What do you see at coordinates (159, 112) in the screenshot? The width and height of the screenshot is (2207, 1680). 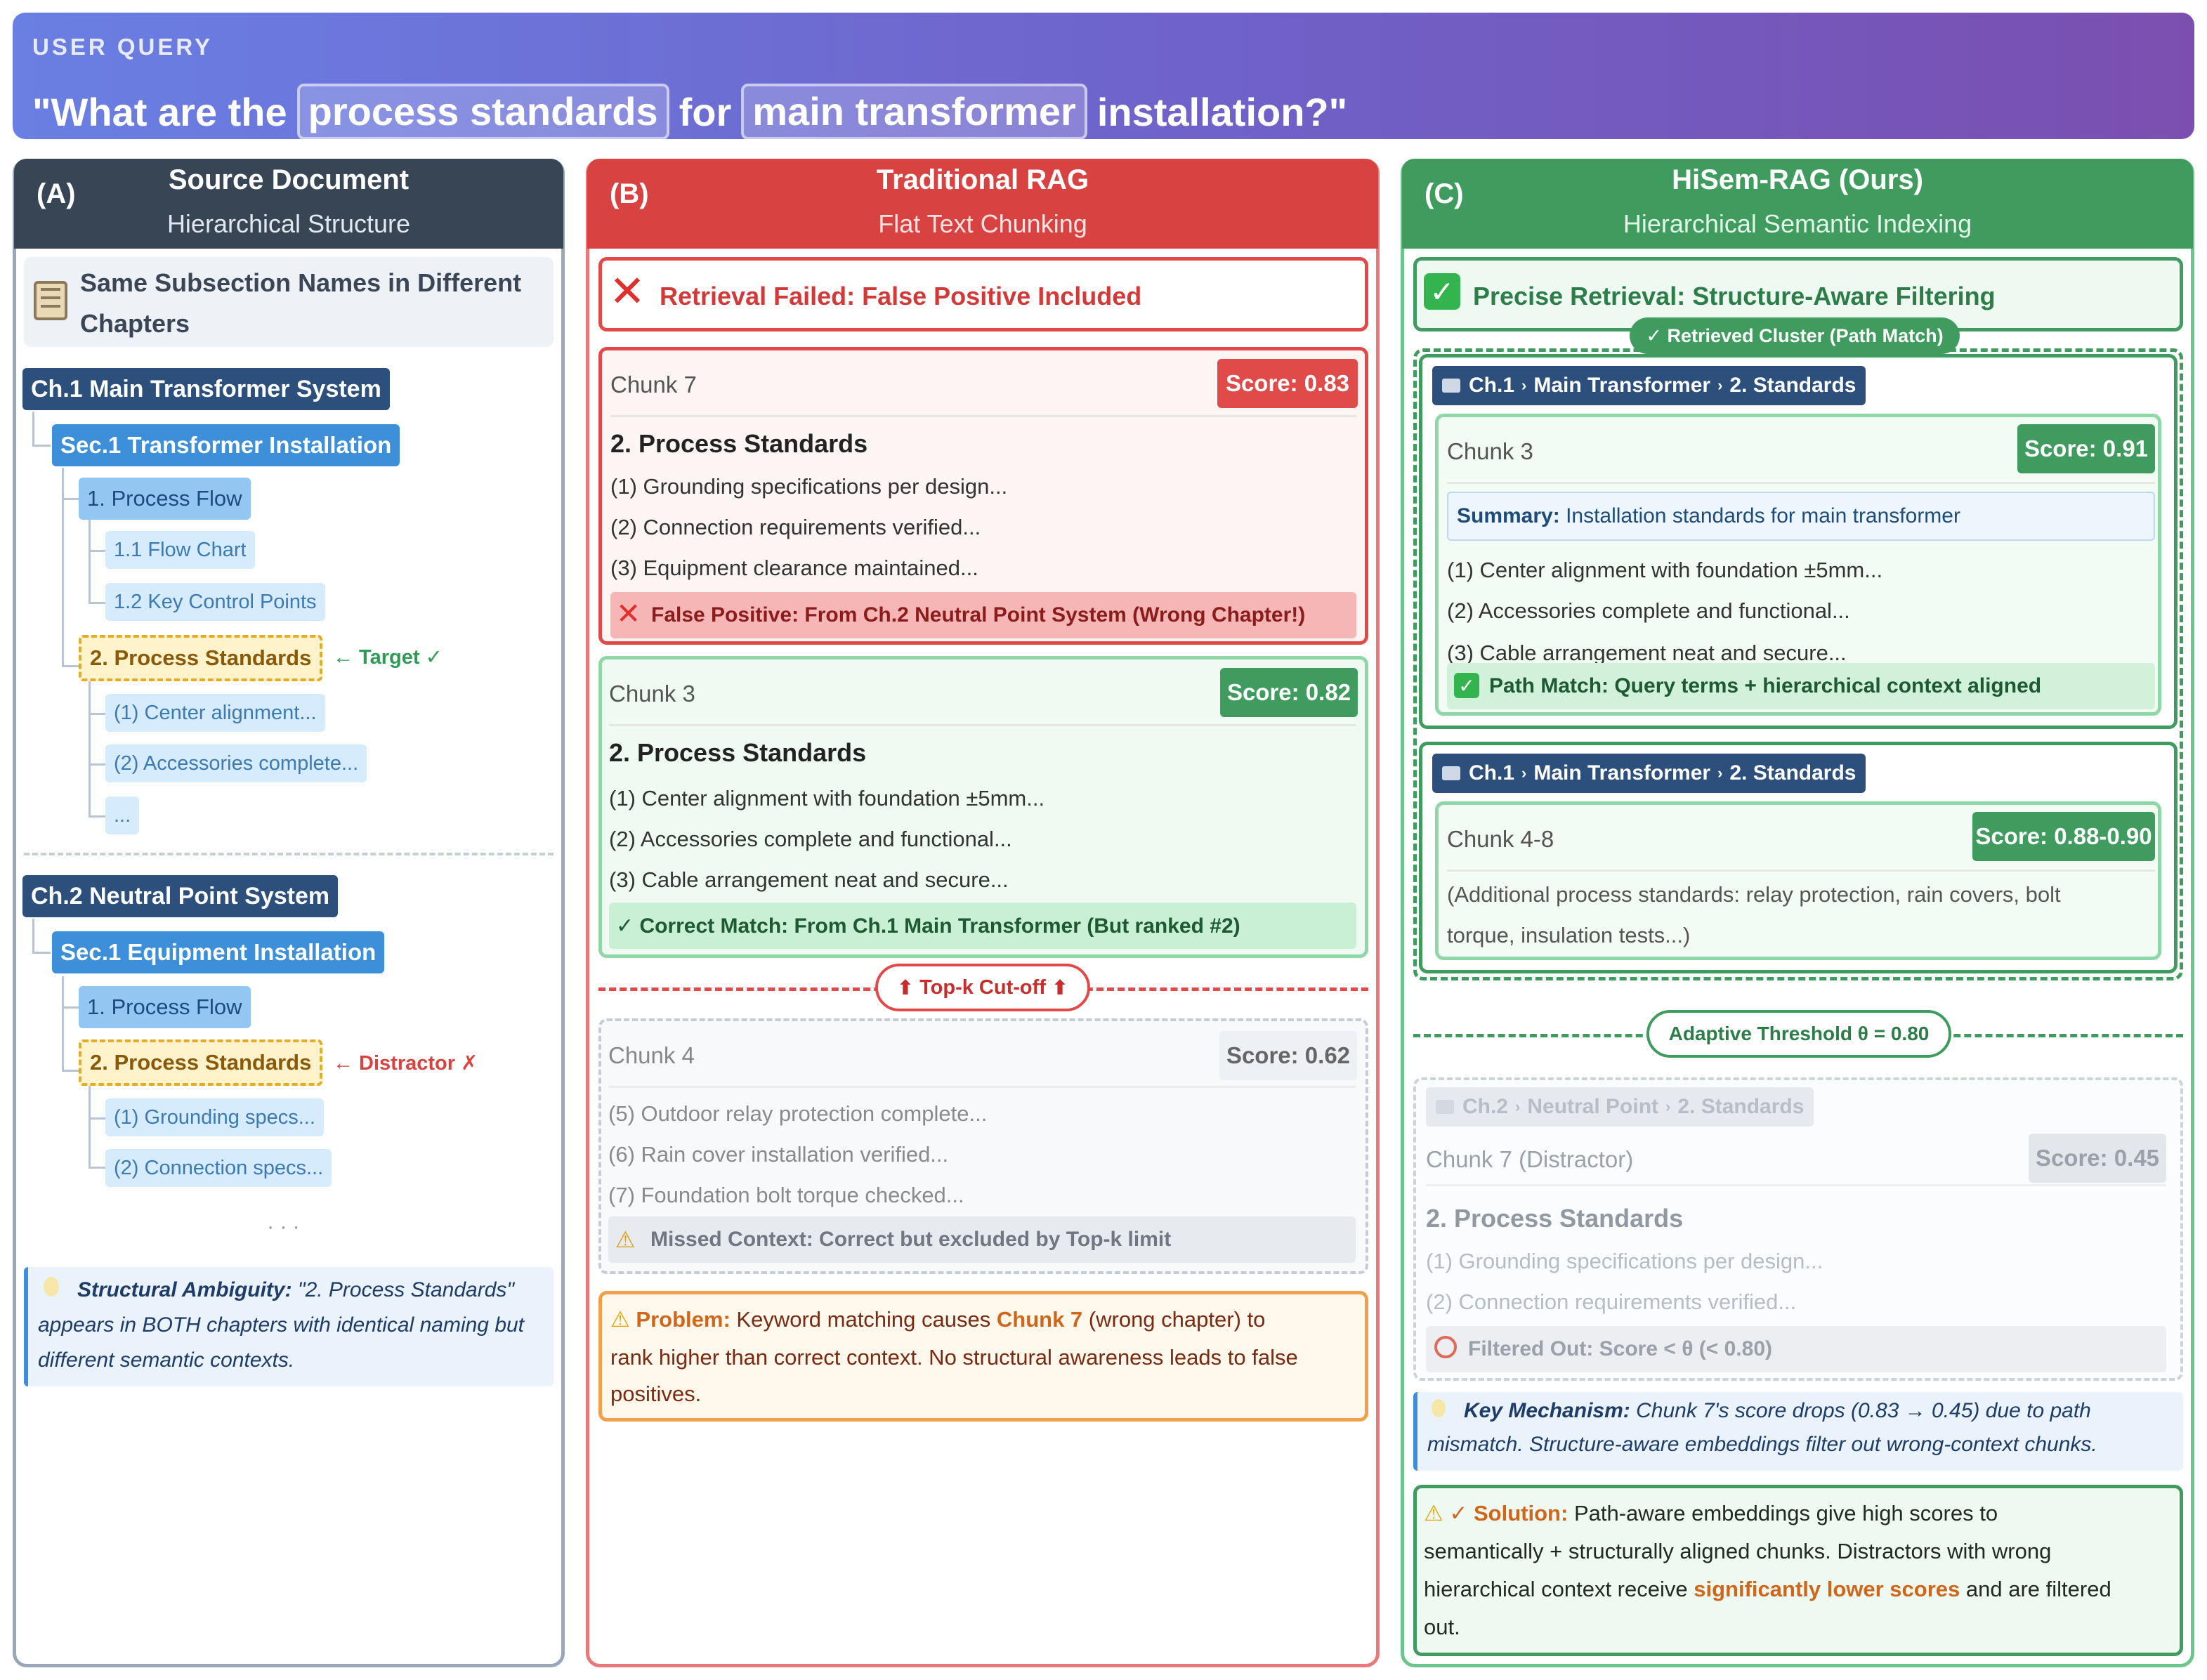 I see `query-part: "What are the` at bounding box center [159, 112].